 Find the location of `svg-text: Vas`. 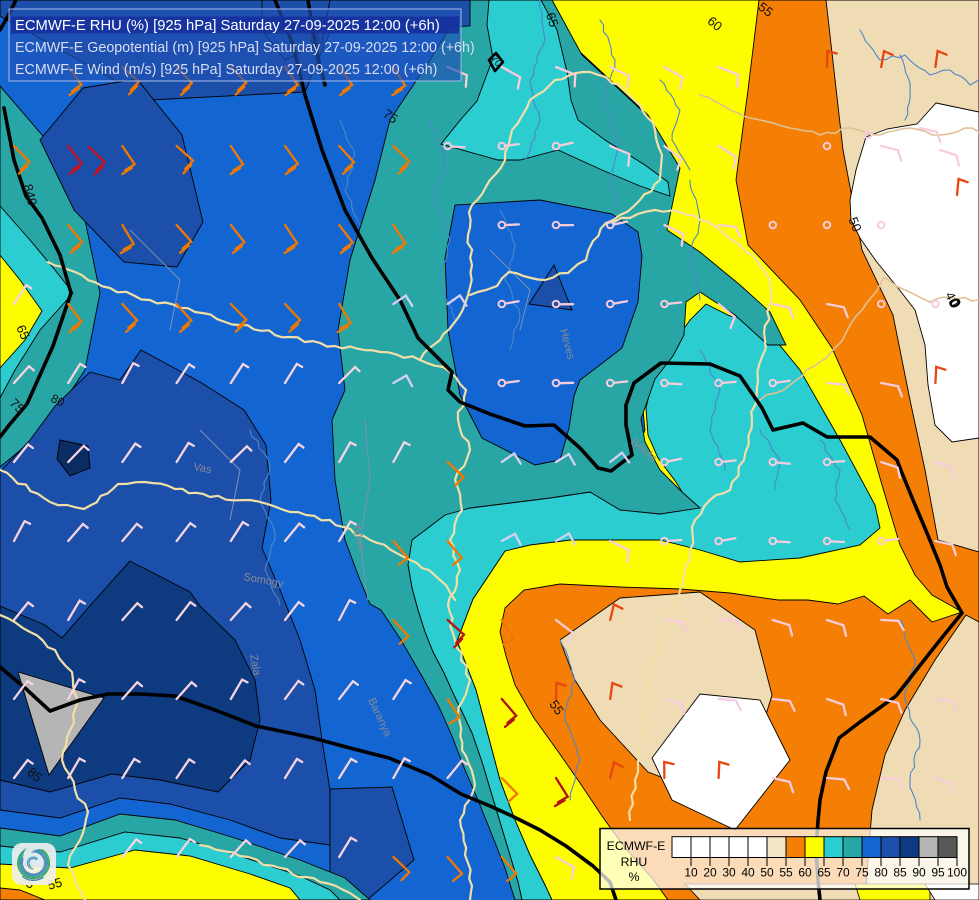

svg-text: Vas is located at coordinates (202, 468).